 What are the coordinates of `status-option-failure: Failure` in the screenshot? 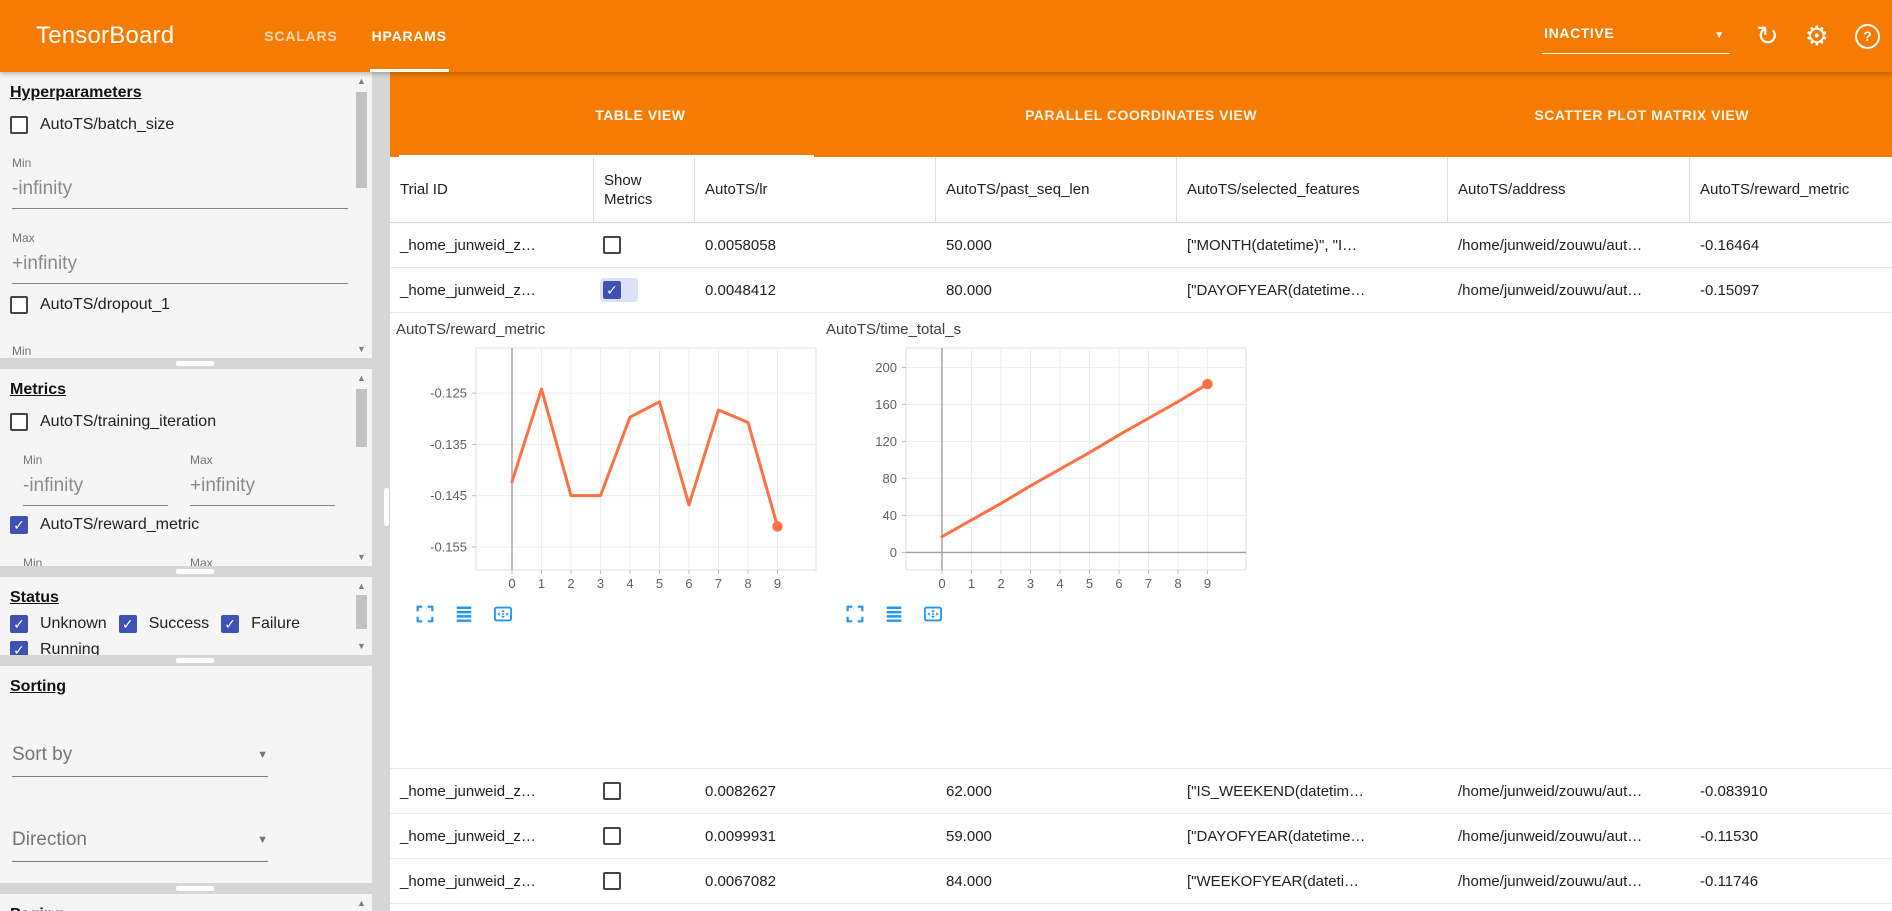 It's located at (260, 624).